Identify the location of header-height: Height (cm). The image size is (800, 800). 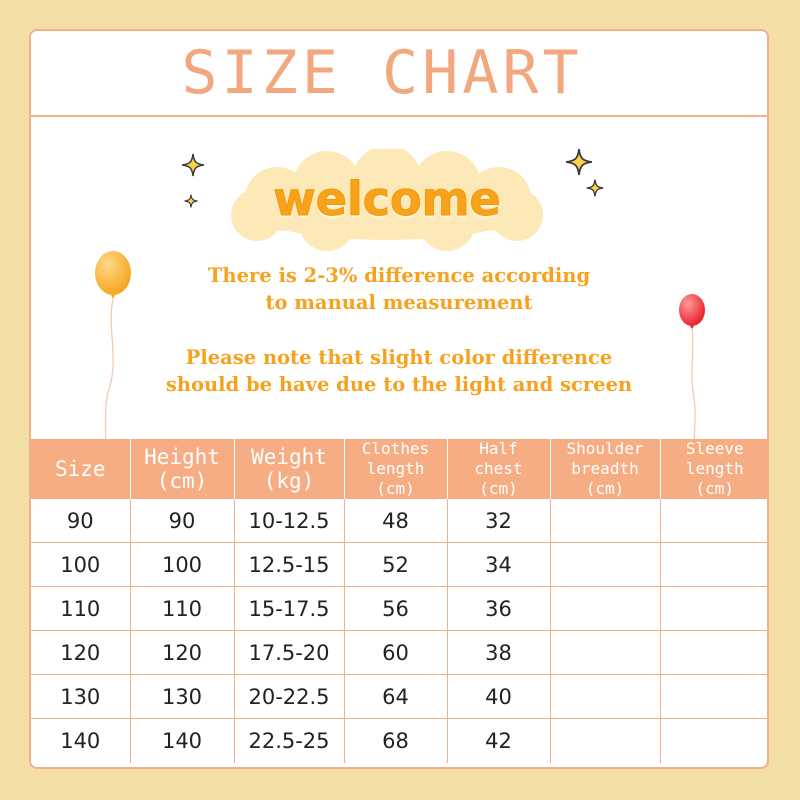
(182, 469).